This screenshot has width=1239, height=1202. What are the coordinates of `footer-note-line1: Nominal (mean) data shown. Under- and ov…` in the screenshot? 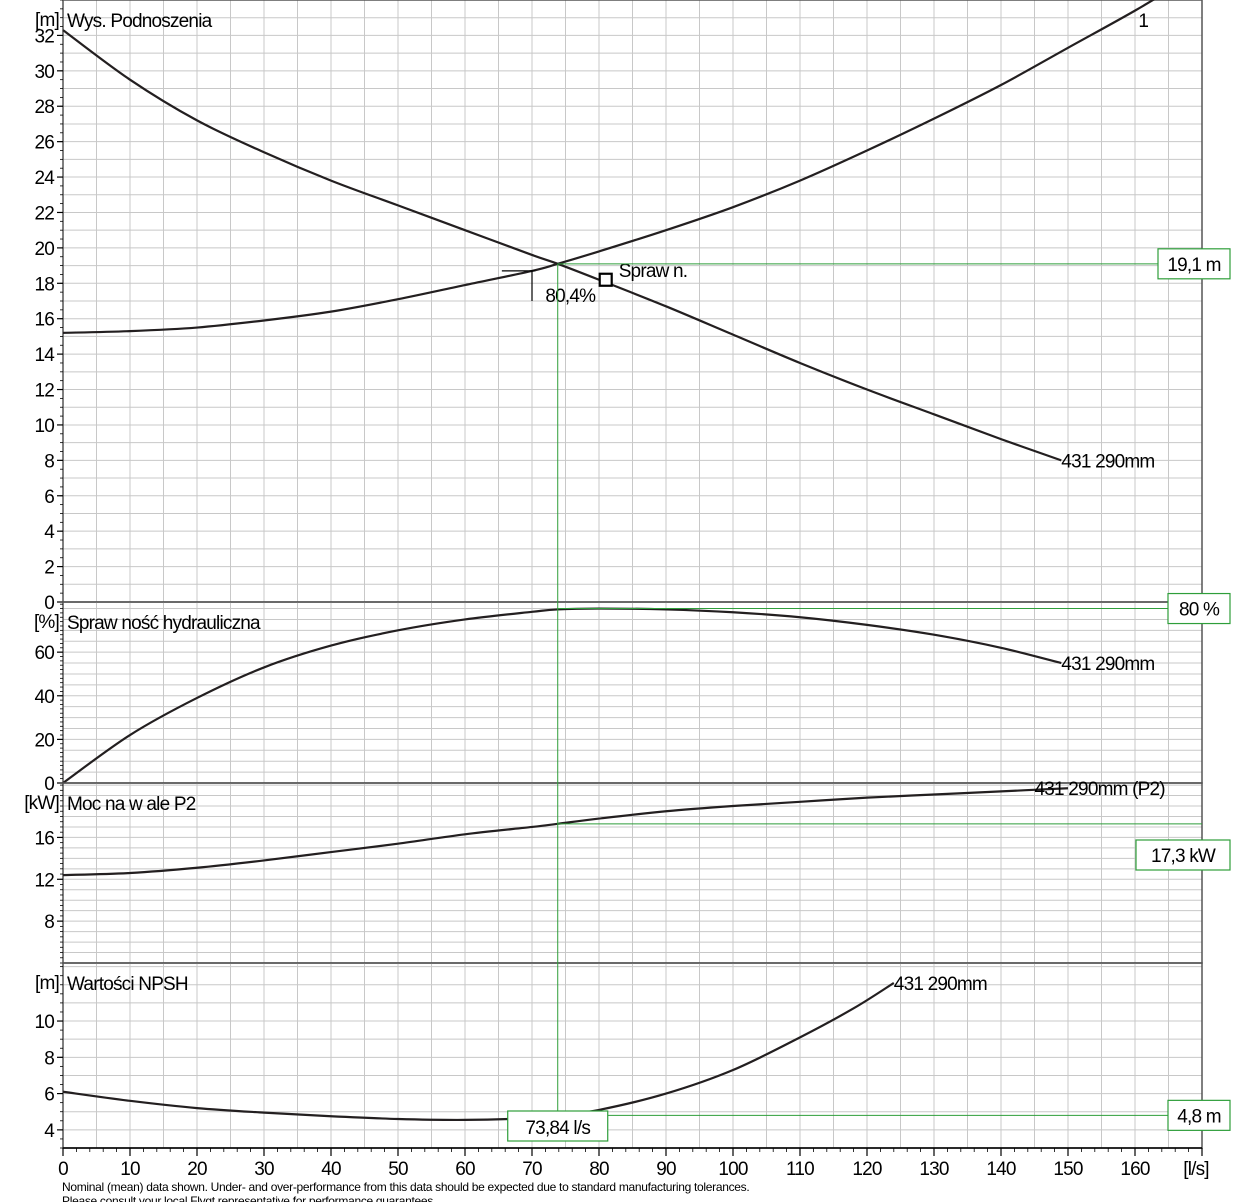 It's located at (406, 1187).